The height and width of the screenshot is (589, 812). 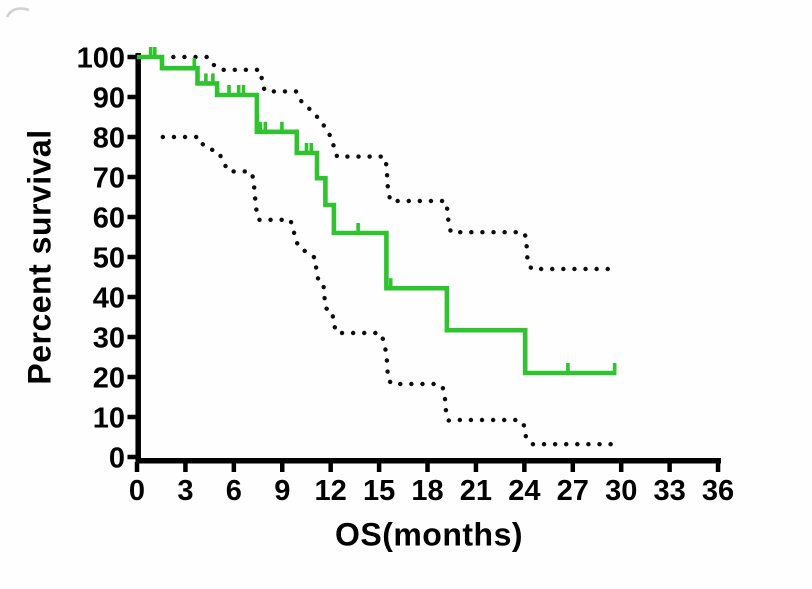 What do you see at coordinates (427, 491) in the screenshot?
I see `x-tick-label: 18` at bounding box center [427, 491].